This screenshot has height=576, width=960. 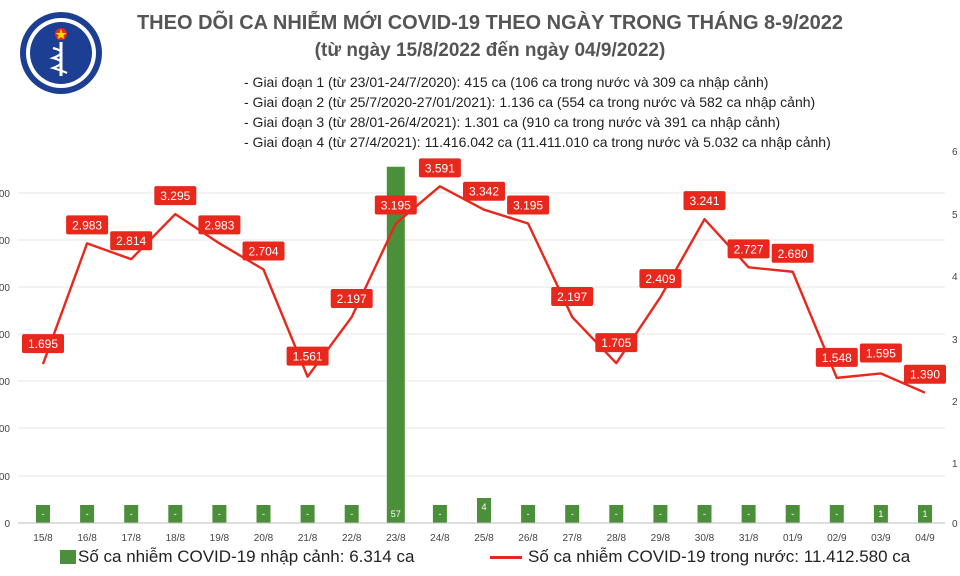 I want to click on x-tick-label: 03/9, so click(x=881, y=538).